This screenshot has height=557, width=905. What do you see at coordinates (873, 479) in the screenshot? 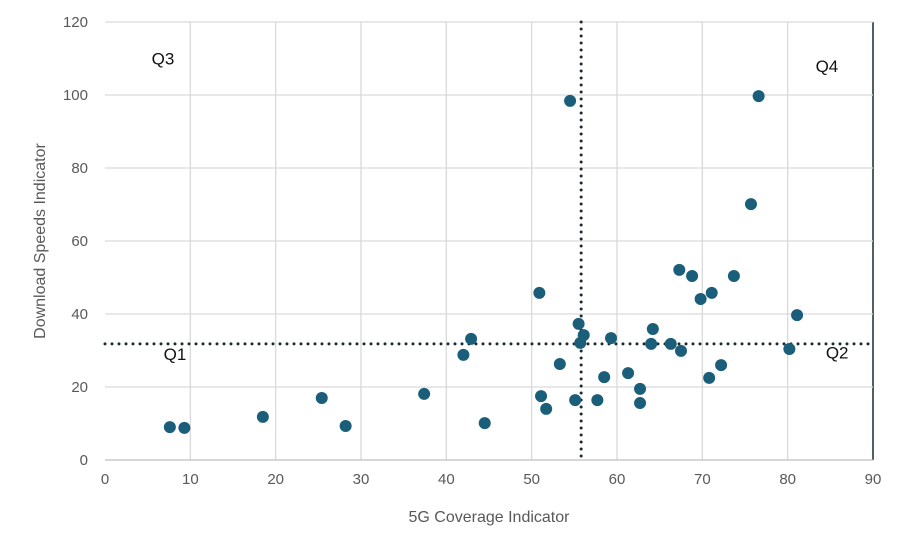
I see `x-tick-label: 90` at bounding box center [873, 479].